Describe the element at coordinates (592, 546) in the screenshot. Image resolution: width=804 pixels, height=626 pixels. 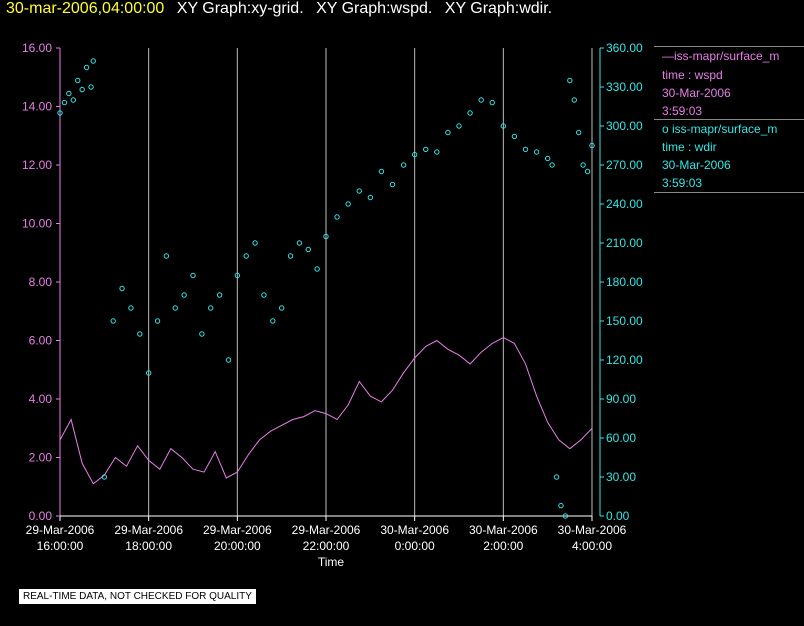
I see `x-tick-time-label: 4:00:00` at that location.